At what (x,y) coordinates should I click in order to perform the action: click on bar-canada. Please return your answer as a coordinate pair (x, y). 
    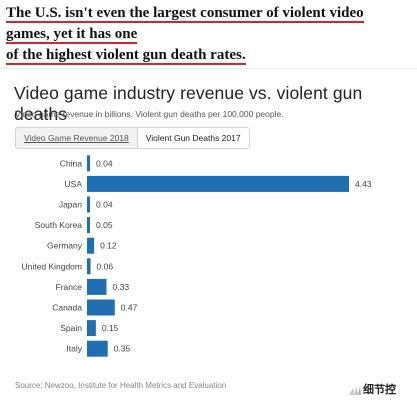
    Looking at the image, I should click on (101, 307).